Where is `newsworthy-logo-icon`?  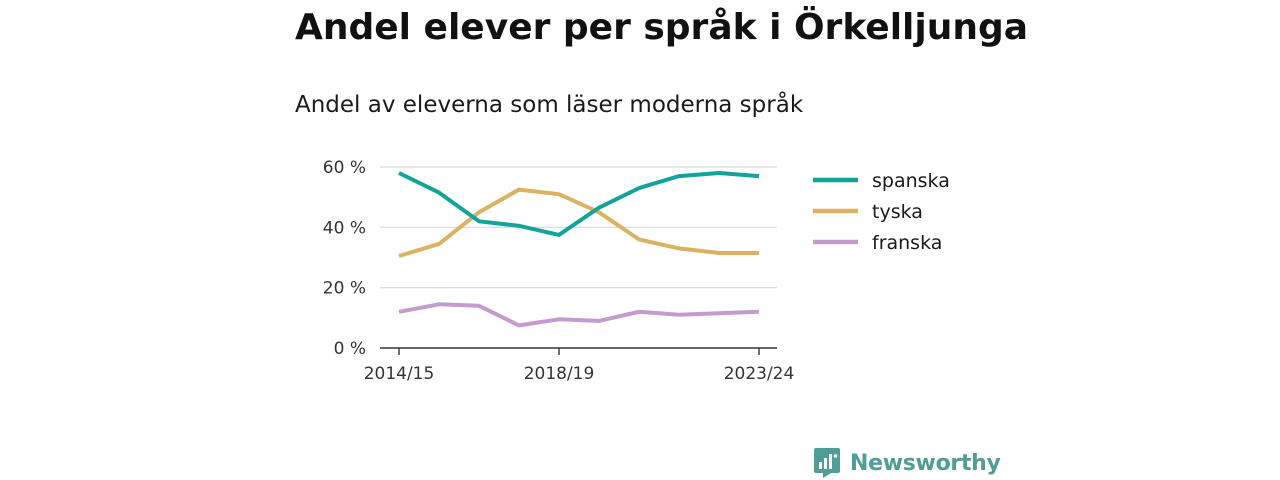 newsworthy-logo-icon is located at coordinates (827, 463).